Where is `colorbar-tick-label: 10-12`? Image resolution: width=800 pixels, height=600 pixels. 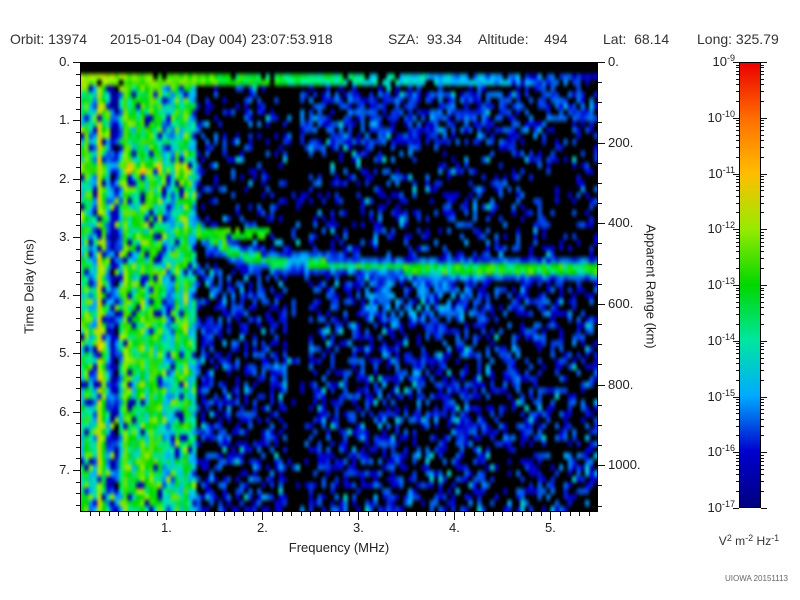
colorbar-tick-label: 10-12 is located at coordinates (711, 229).